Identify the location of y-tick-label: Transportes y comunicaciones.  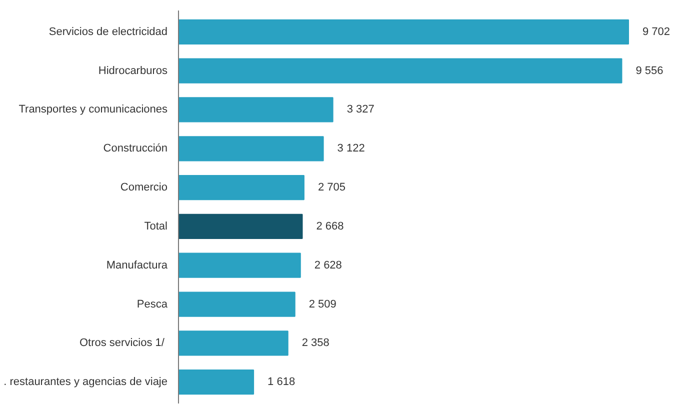
(93, 110).